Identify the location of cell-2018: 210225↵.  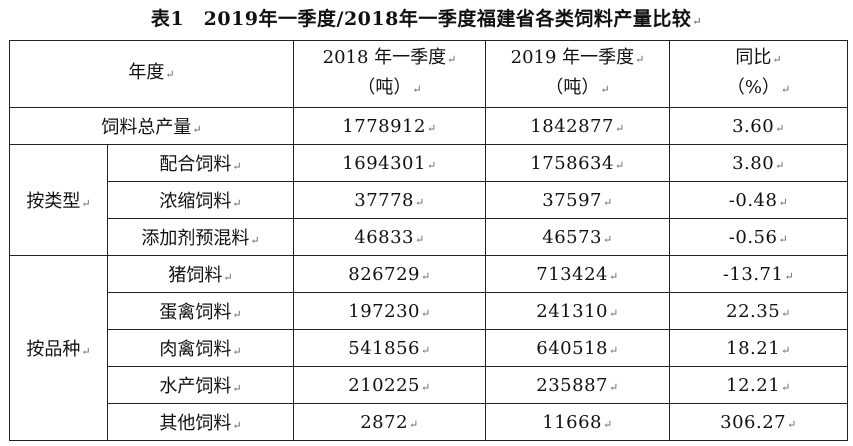
(389, 385).